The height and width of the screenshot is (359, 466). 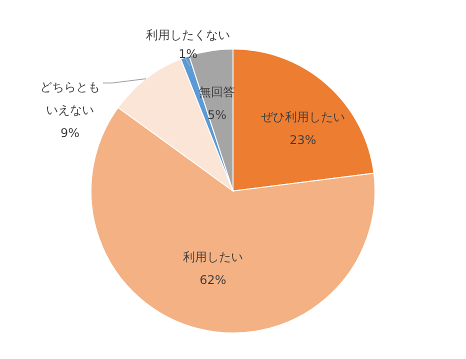 What do you see at coordinates (70, 98) in the screenshot?
I see `slice-label: どちらともいえない` at bounding box center [70, 98].